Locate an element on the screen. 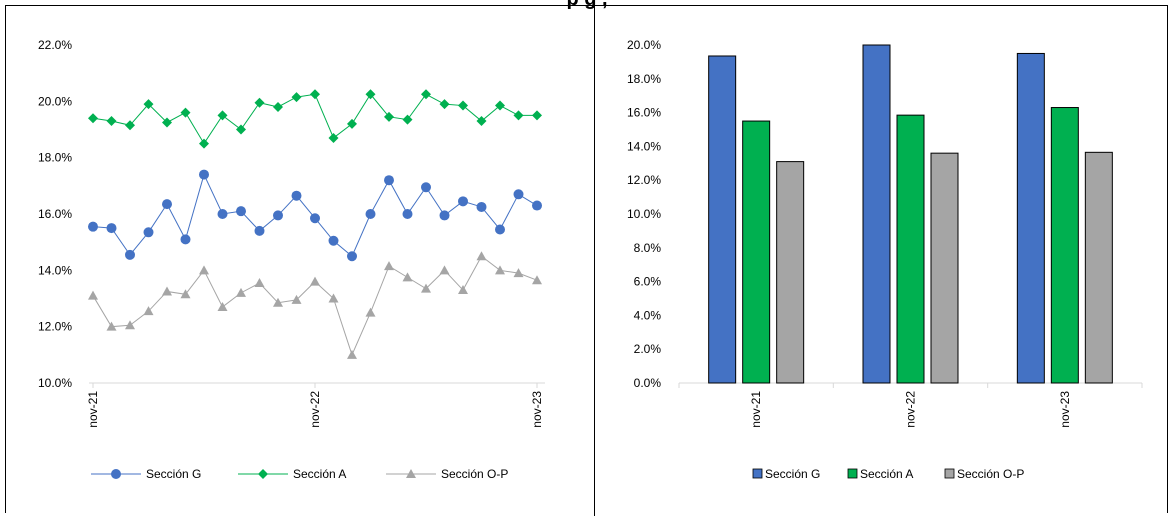 This screenshot has height=516, width=1174. y-tick-label: 2.0% is located at coordinates (648, 349).